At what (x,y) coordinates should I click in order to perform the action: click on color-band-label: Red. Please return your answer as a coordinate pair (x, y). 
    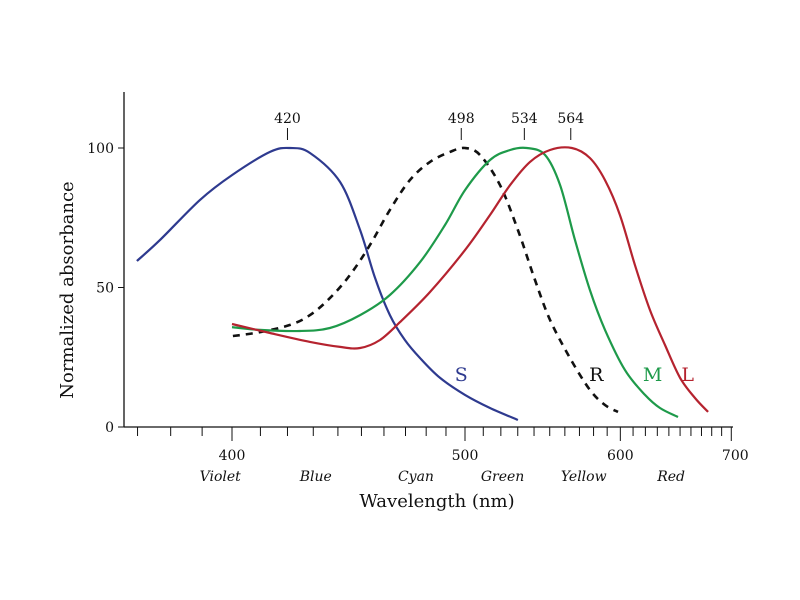
    Looking at the image, I should click on (670, 477).